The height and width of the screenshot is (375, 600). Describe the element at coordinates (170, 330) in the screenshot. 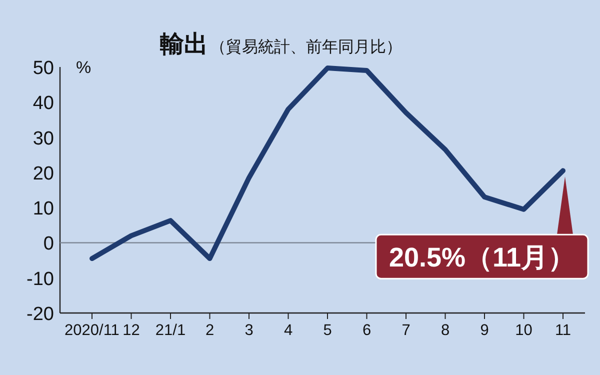

I see `x-tick-label: 21/1` at that location.